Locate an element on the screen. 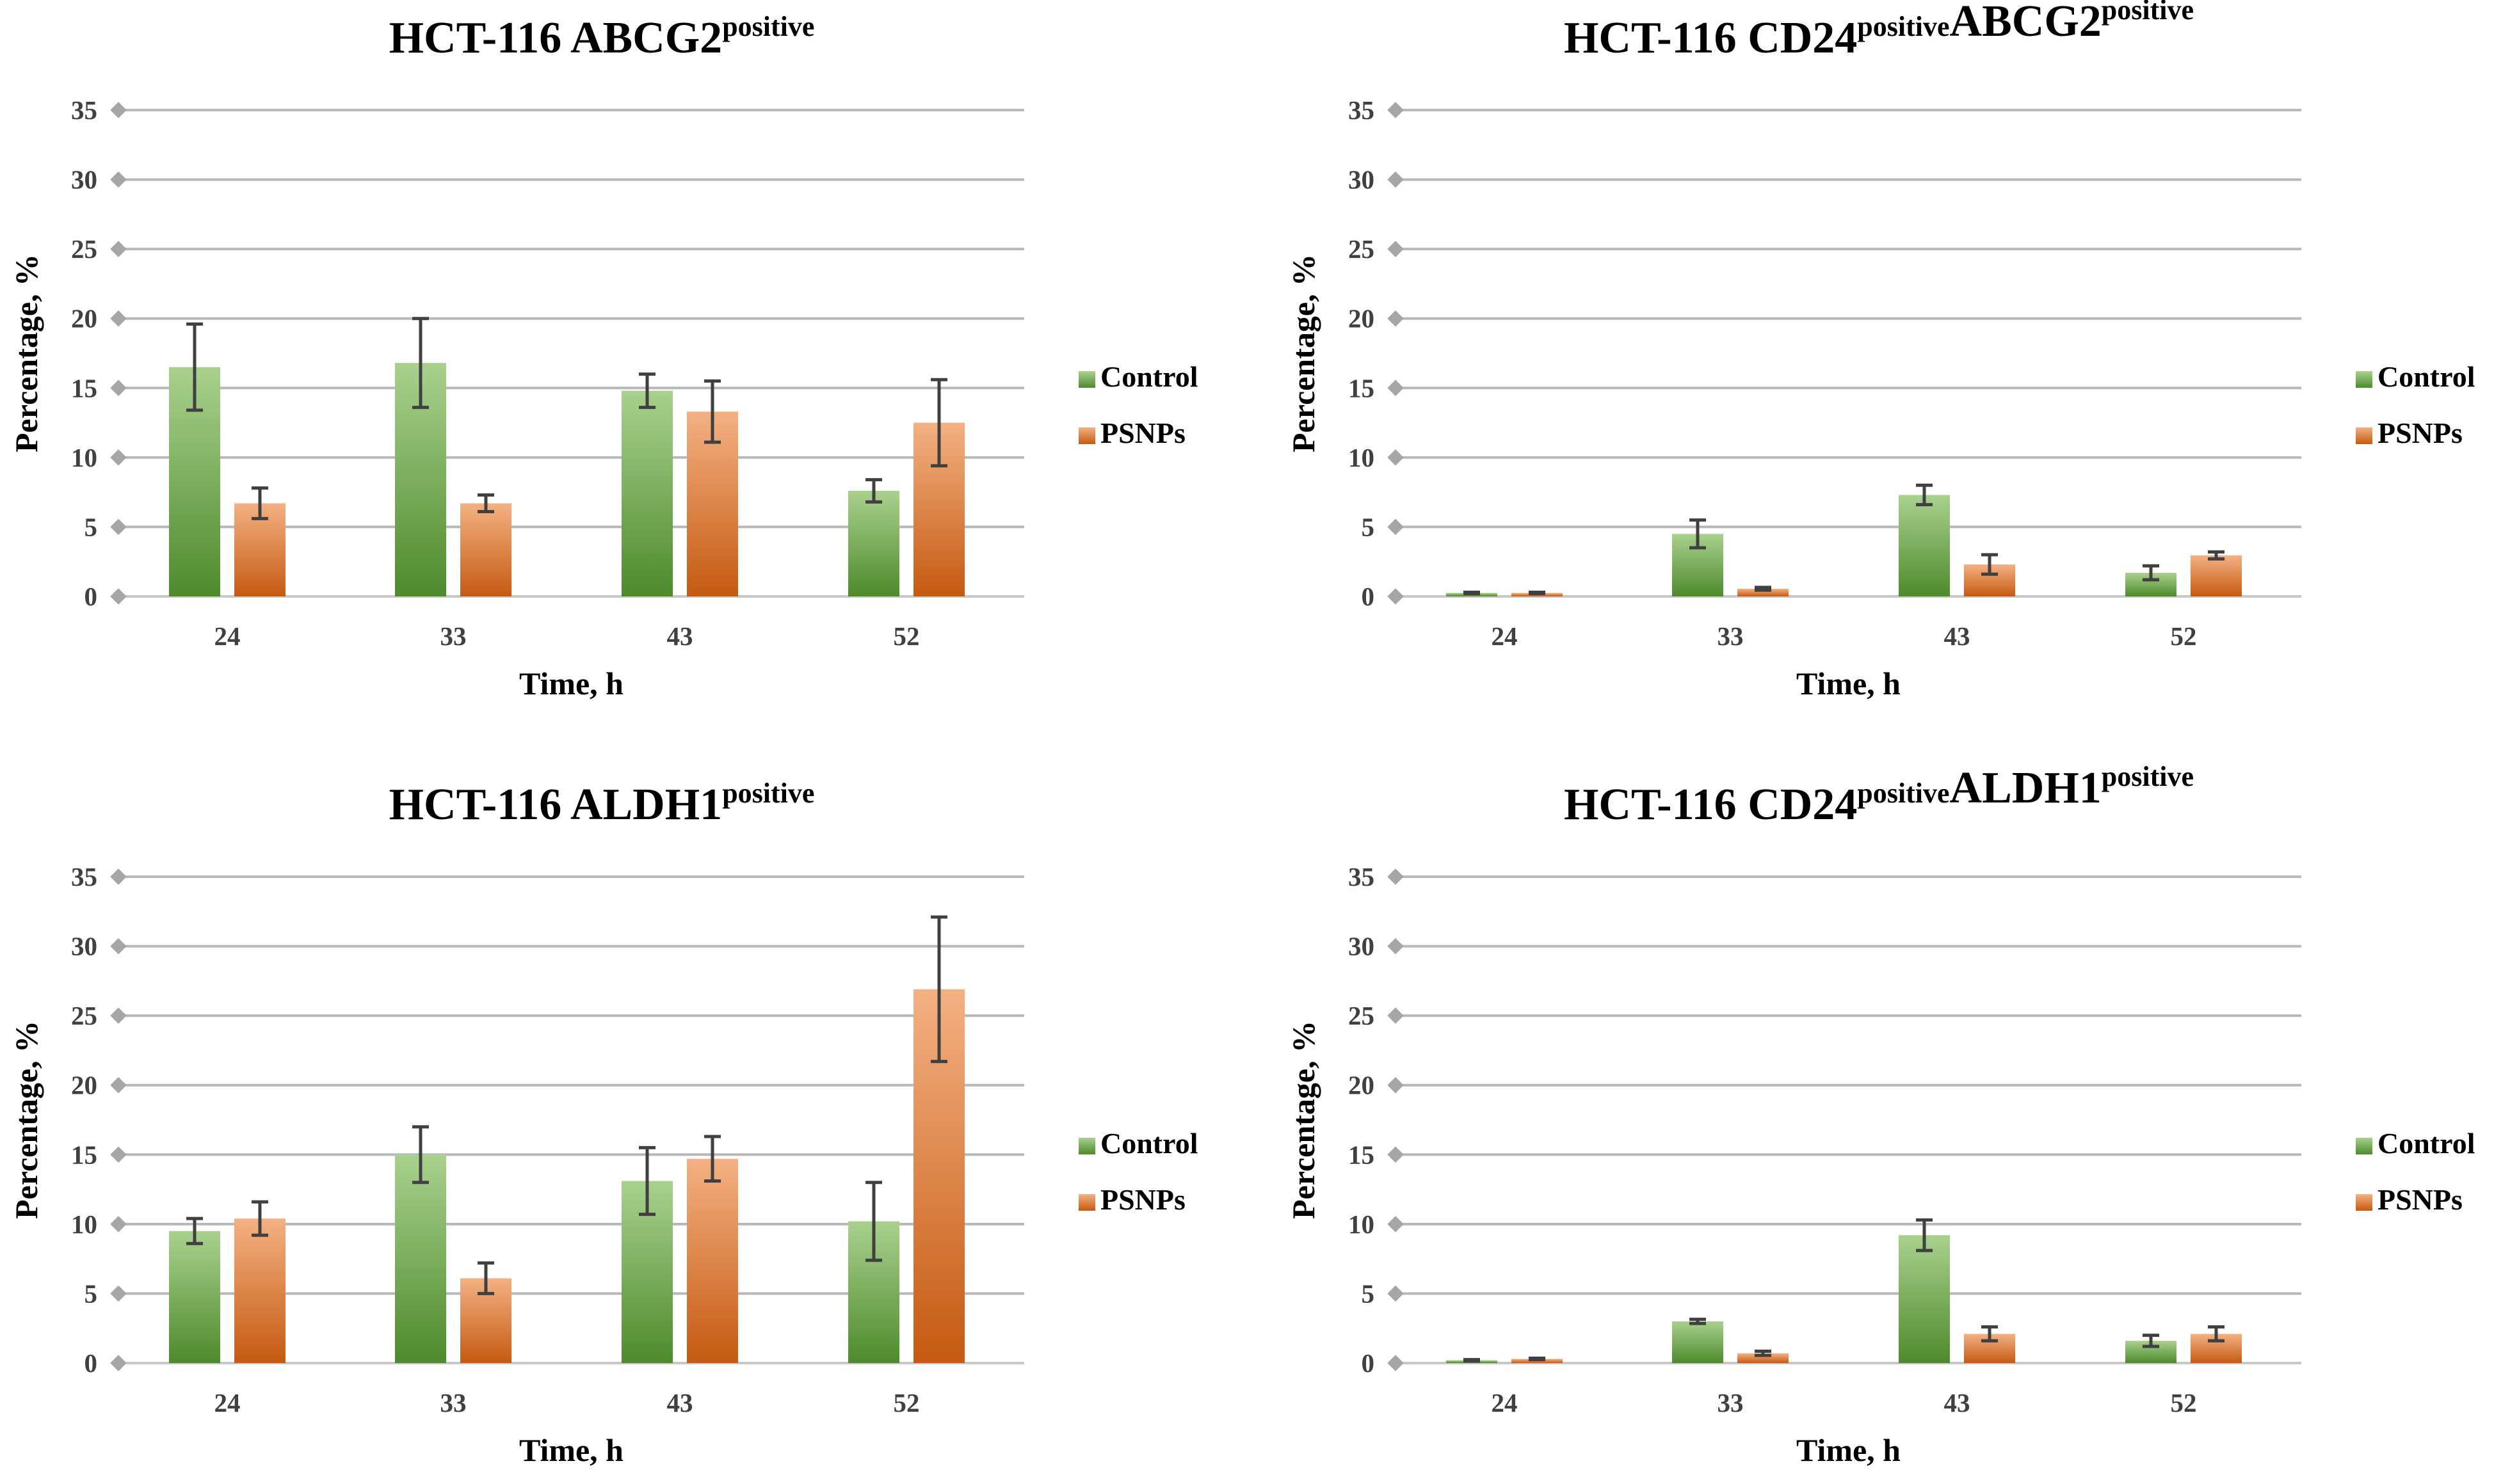  chart-title: HCT-116 ABCG2positive is located at coordinates (602, 37).